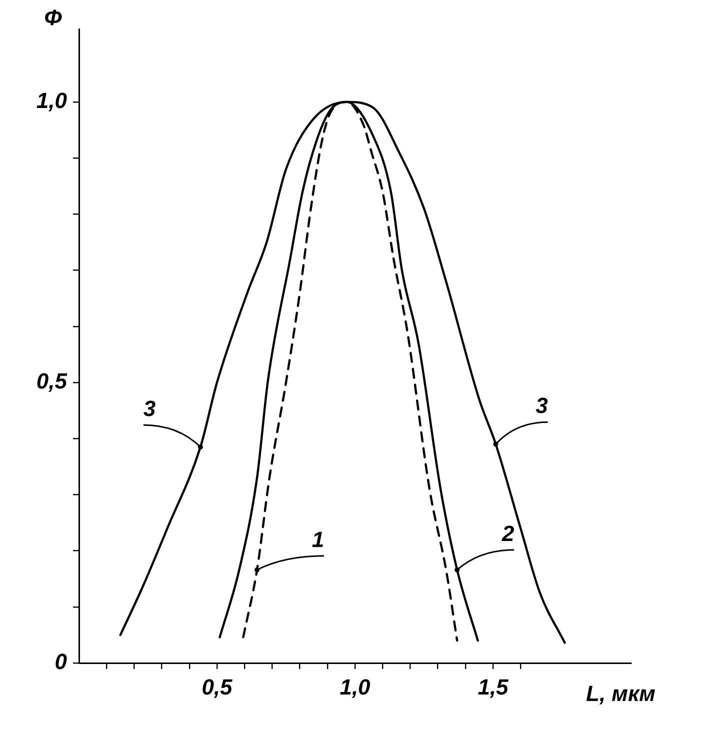 The height and width of the screenshot is (756, 721). What do you see at coordinates (53, 17) in the screenshot?
I see `y-axis-title: Φ` at bounding box center [53, 17].